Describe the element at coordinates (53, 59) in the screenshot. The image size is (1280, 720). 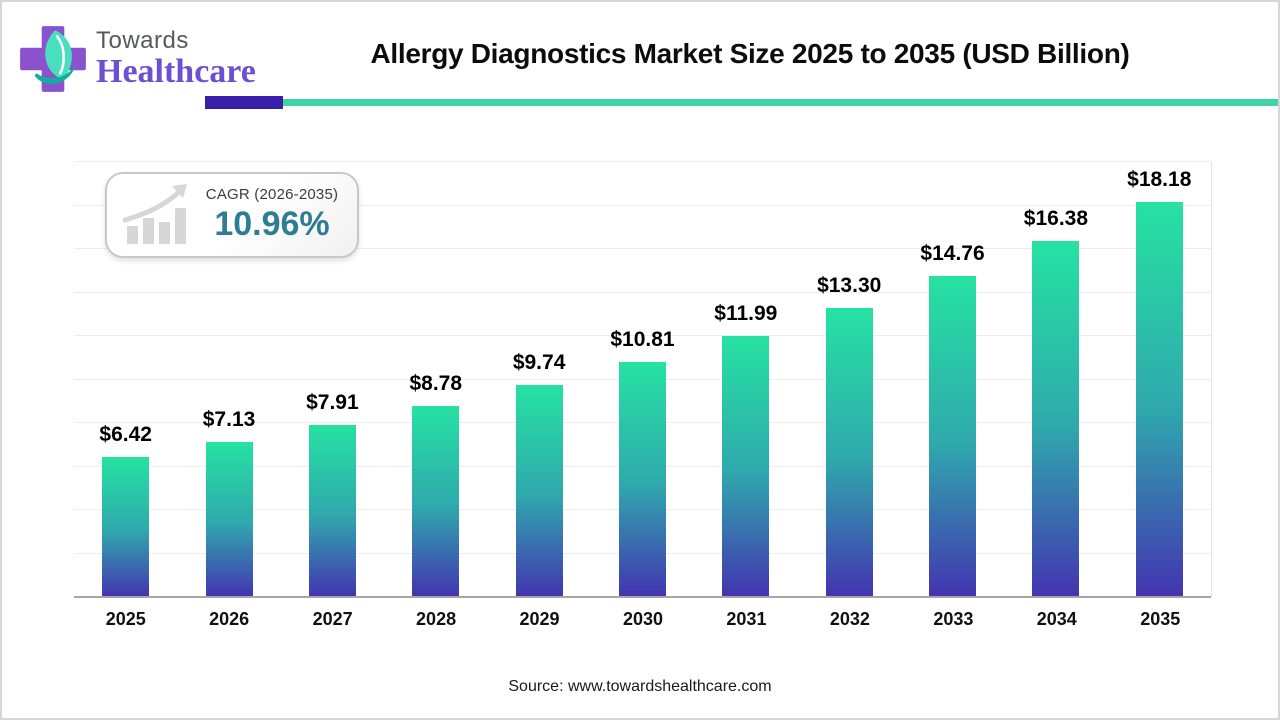
I see `healthcare-cross-leaf-icon` at that location.